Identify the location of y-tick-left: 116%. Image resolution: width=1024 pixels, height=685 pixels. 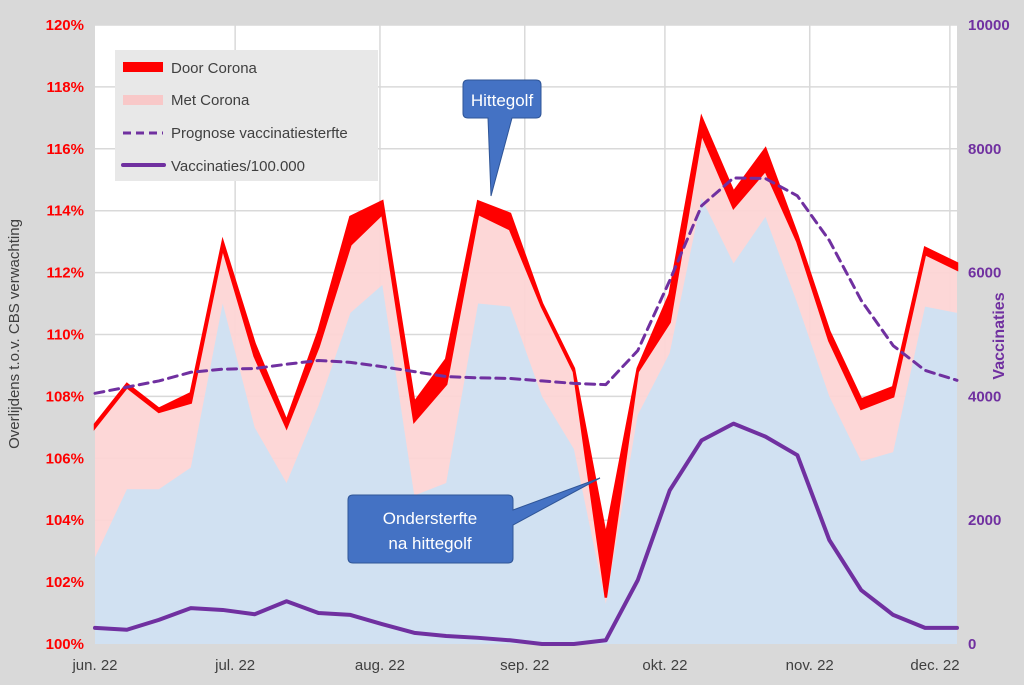
(65, 149).